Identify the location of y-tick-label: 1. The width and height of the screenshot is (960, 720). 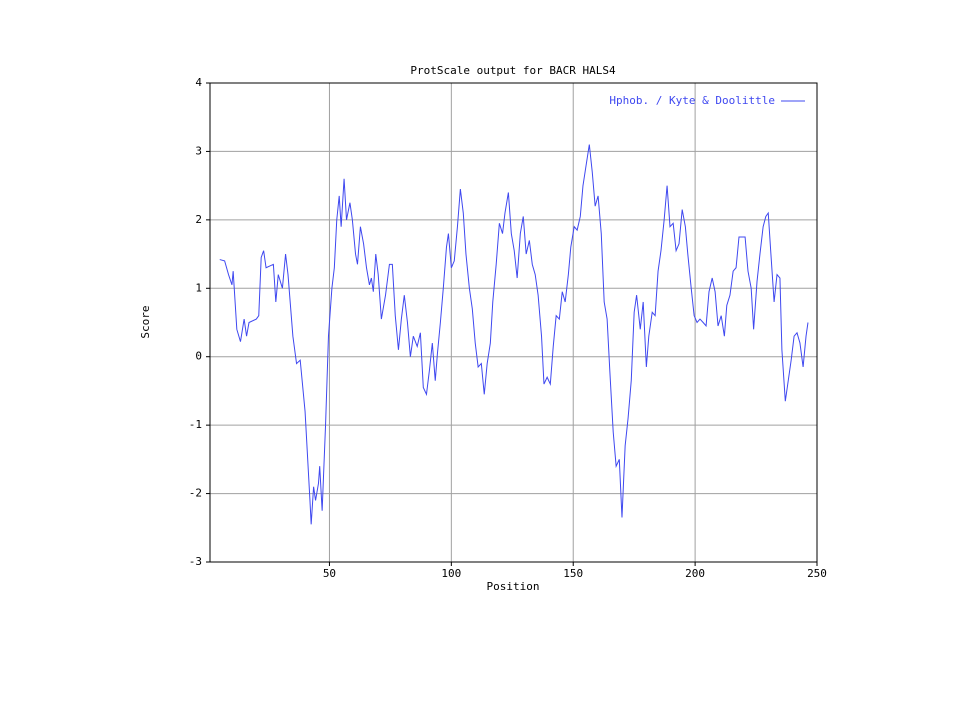
(198, 287).